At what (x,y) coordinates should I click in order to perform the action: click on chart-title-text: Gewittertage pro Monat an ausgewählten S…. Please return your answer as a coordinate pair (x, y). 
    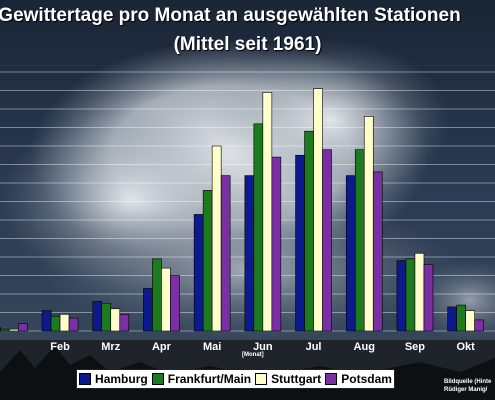
    Looking at the image, I should click on (230, 15).